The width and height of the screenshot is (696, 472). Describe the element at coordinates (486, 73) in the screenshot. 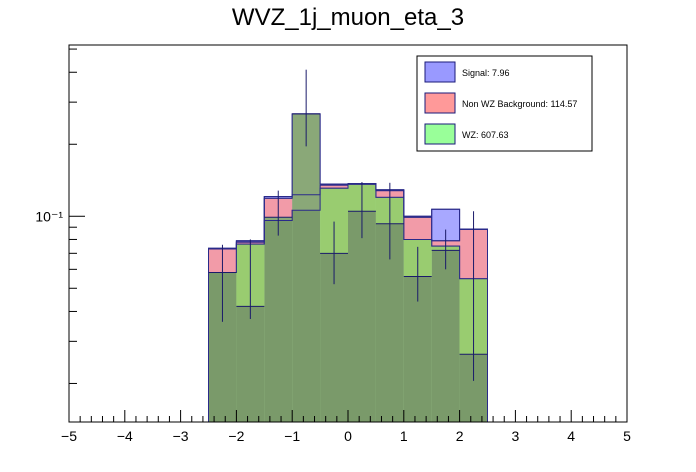

I see `legend-label: Signal: 7.96` at that location.